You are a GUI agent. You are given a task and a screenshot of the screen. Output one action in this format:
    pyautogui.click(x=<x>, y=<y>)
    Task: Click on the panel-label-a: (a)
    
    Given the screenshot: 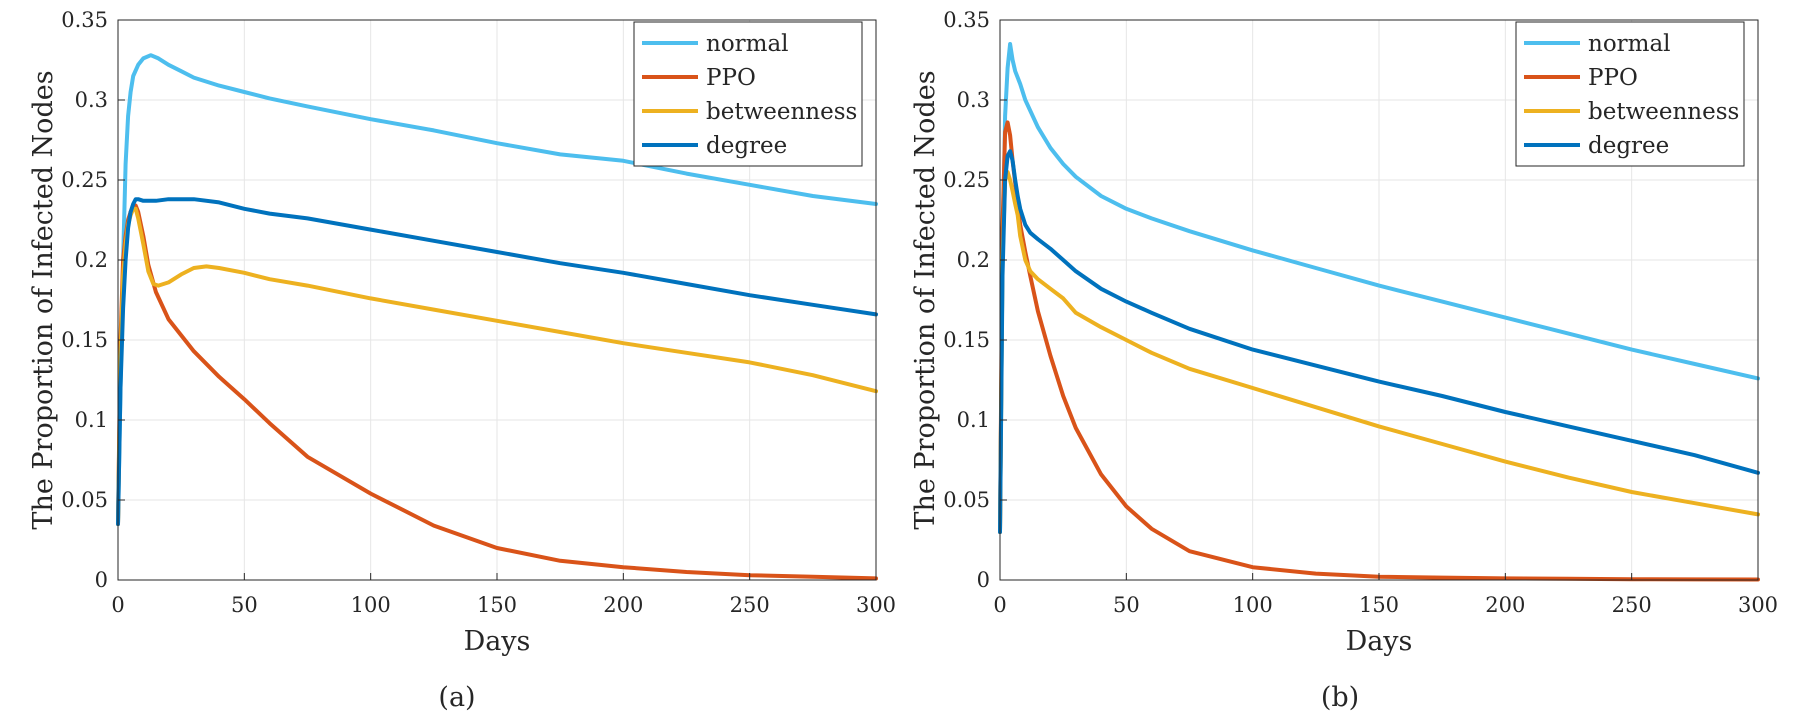 What is the action you would take?
    pyautogui.click(x=456, y=697)
    